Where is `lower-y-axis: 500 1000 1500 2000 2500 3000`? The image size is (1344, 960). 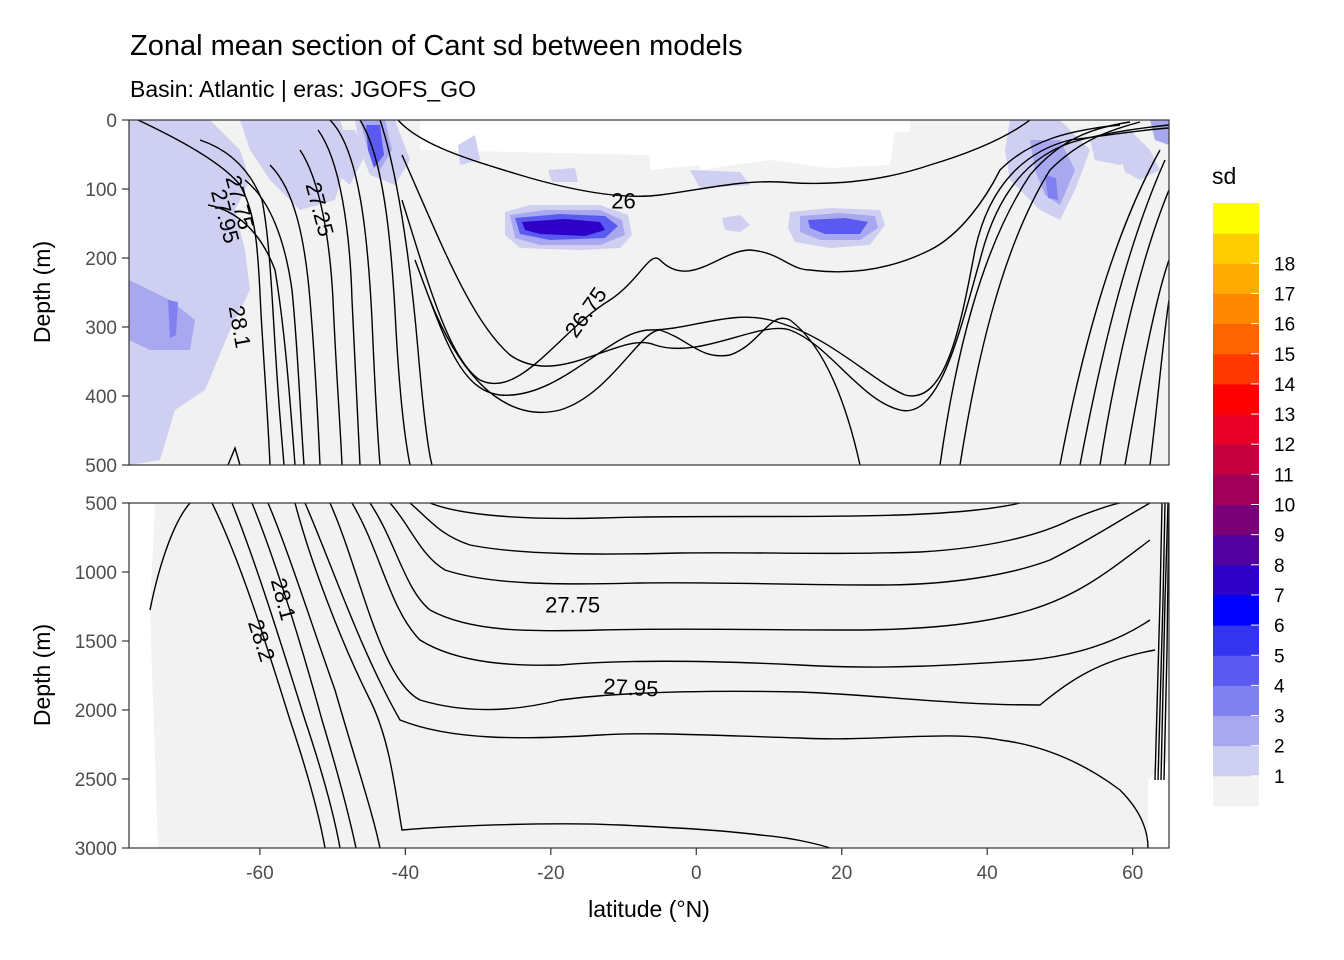
lower-y-axis: 500 1000 1500 2000 2500 3000 is located at coordinates (102, 677).